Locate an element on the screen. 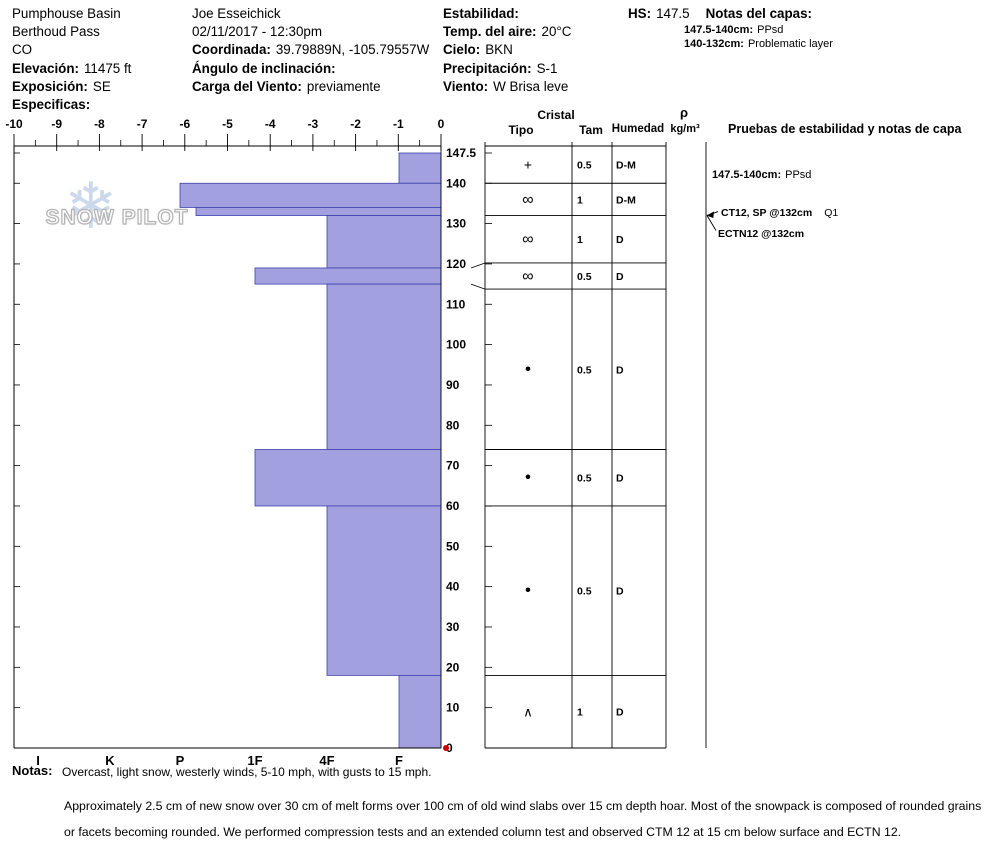  row-leader-line is located at coordinates (478, 286).